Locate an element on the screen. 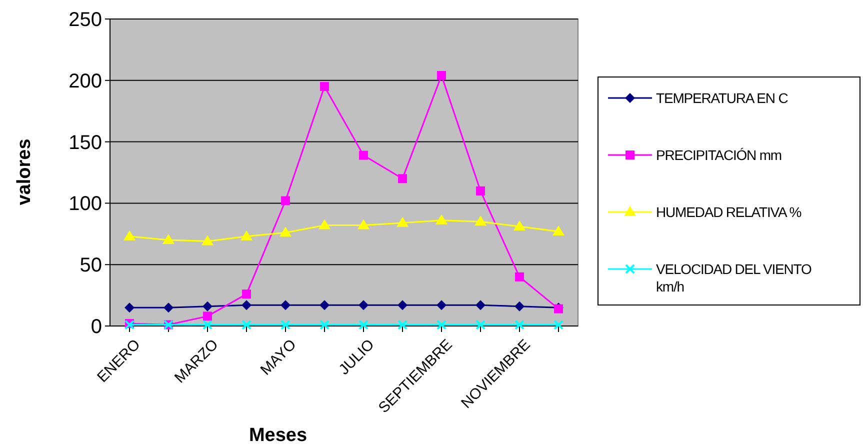 This screenshot has width=863, height=448. y-tick-label: 0 is located at coordinates (96, 327).